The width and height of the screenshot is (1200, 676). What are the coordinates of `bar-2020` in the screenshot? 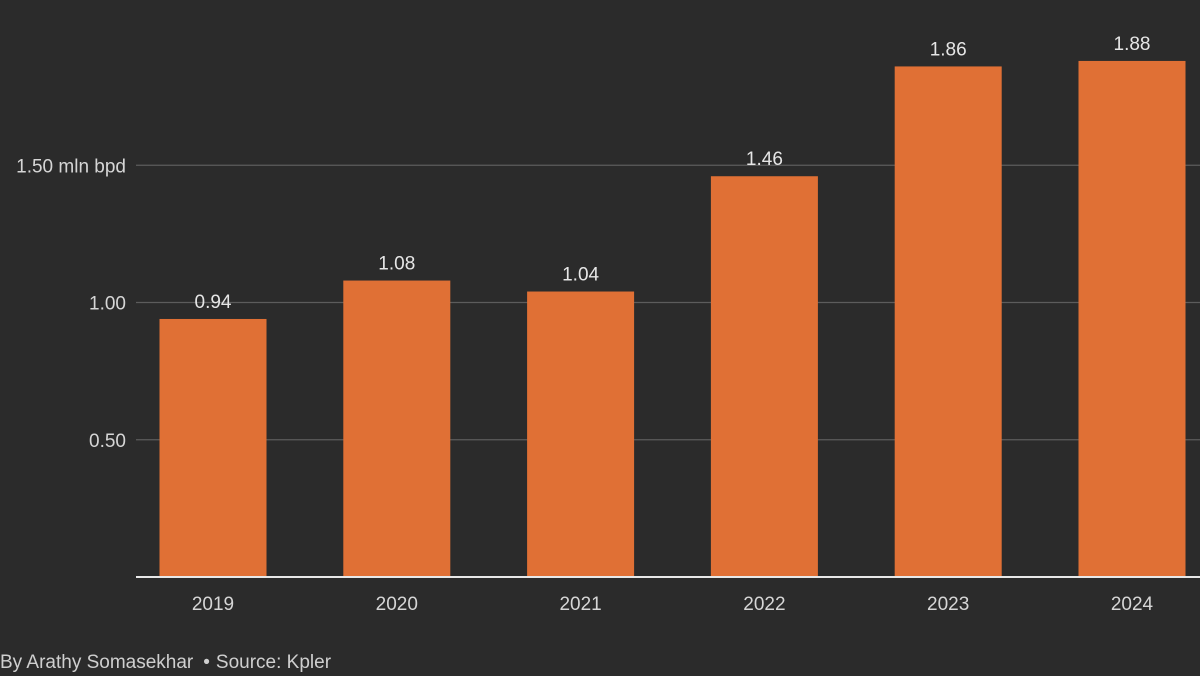 It's located at (397, 428).